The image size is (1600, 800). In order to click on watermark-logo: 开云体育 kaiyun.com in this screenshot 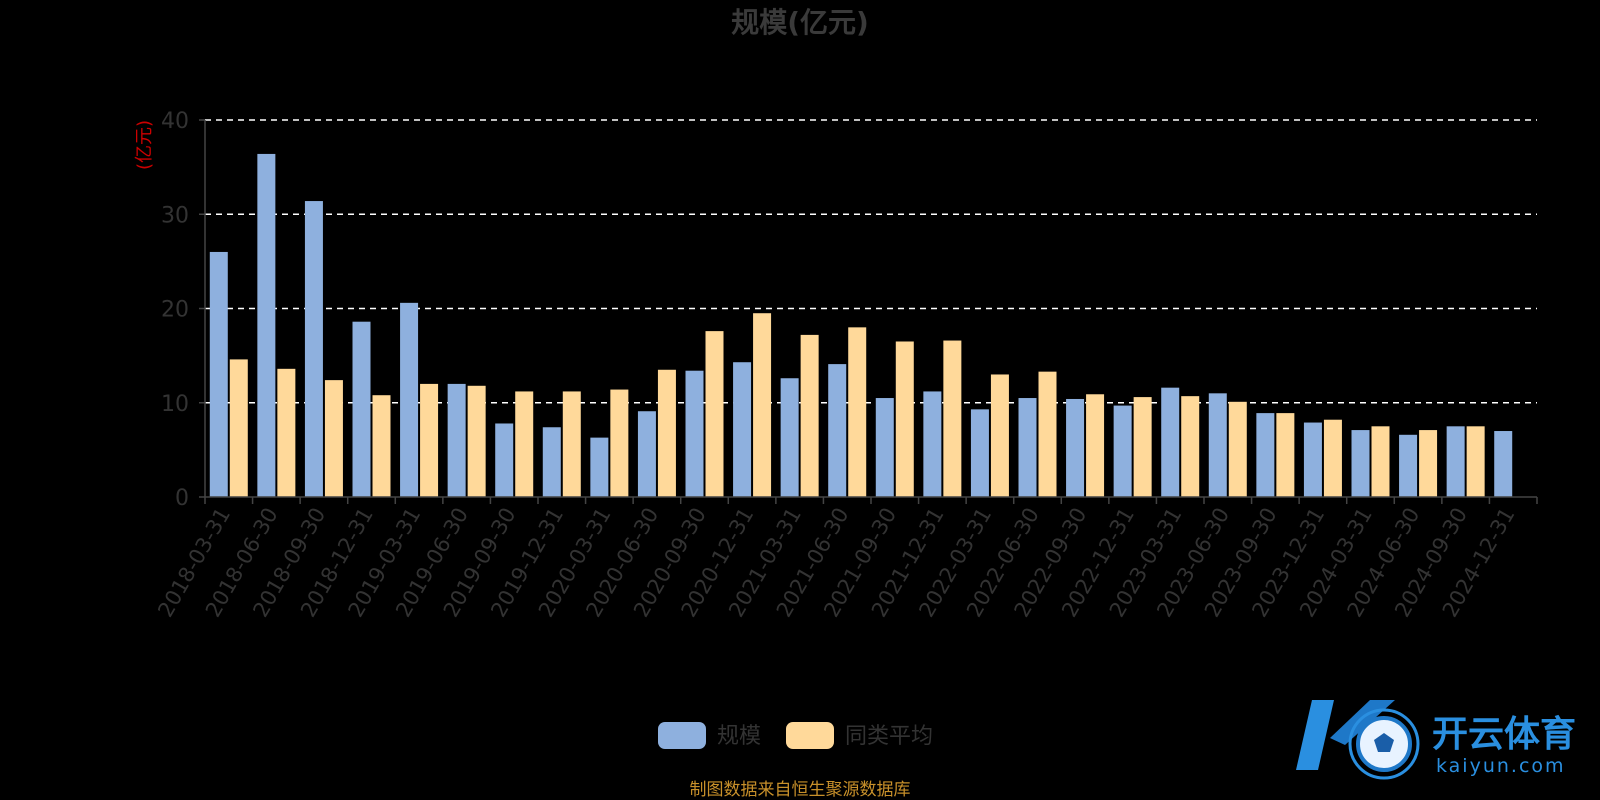, I will do `click(1436, 740)`.